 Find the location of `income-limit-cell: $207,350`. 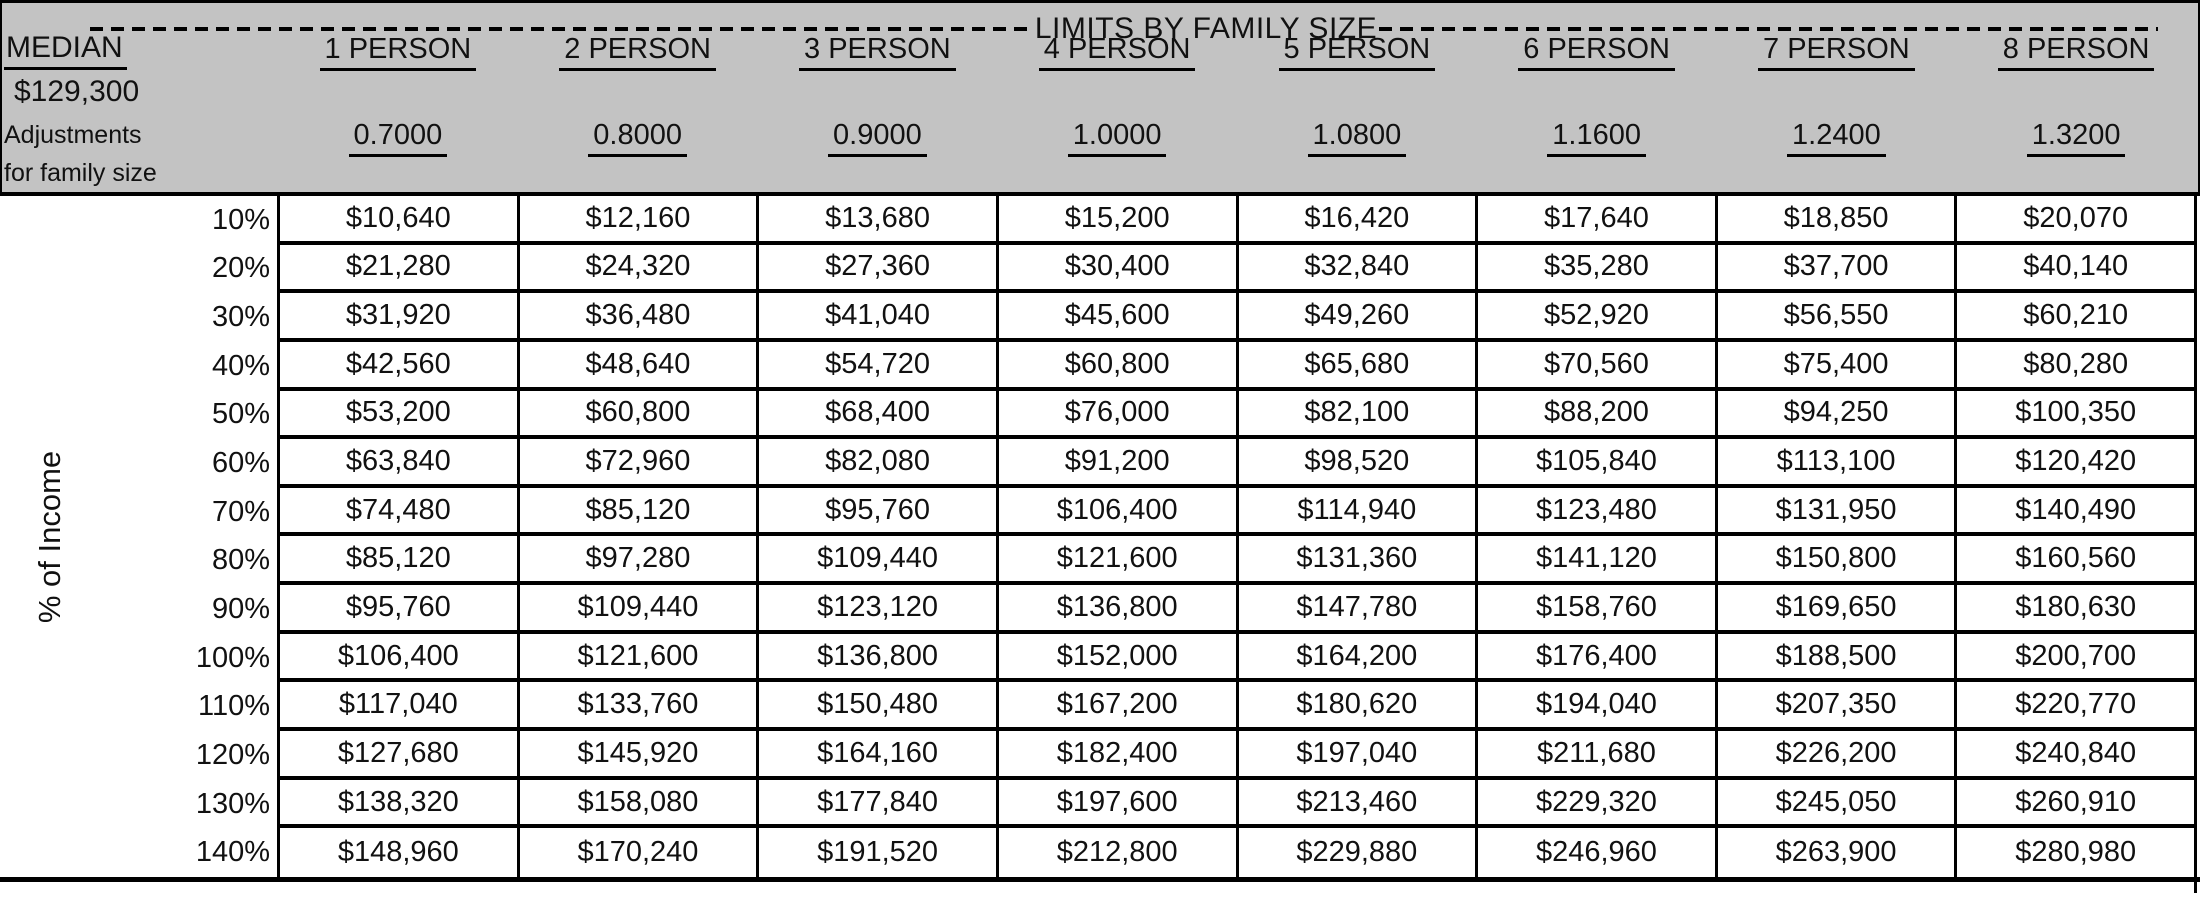

income-limit-cell: $207,350 is located at coordinates (1837, 707).